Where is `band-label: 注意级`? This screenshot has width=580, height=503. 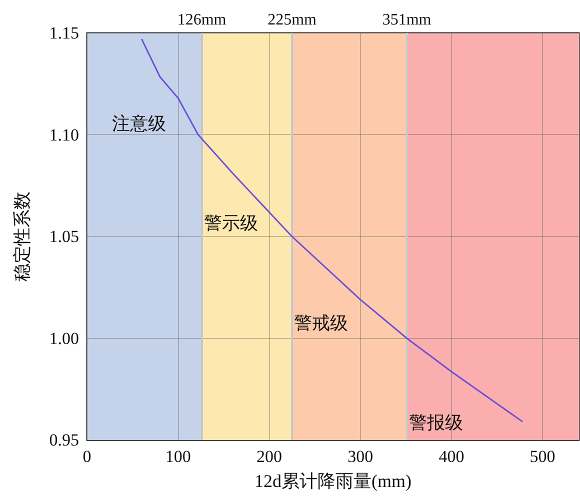
band-label: 注意级 is located at coordinates (139, 123).